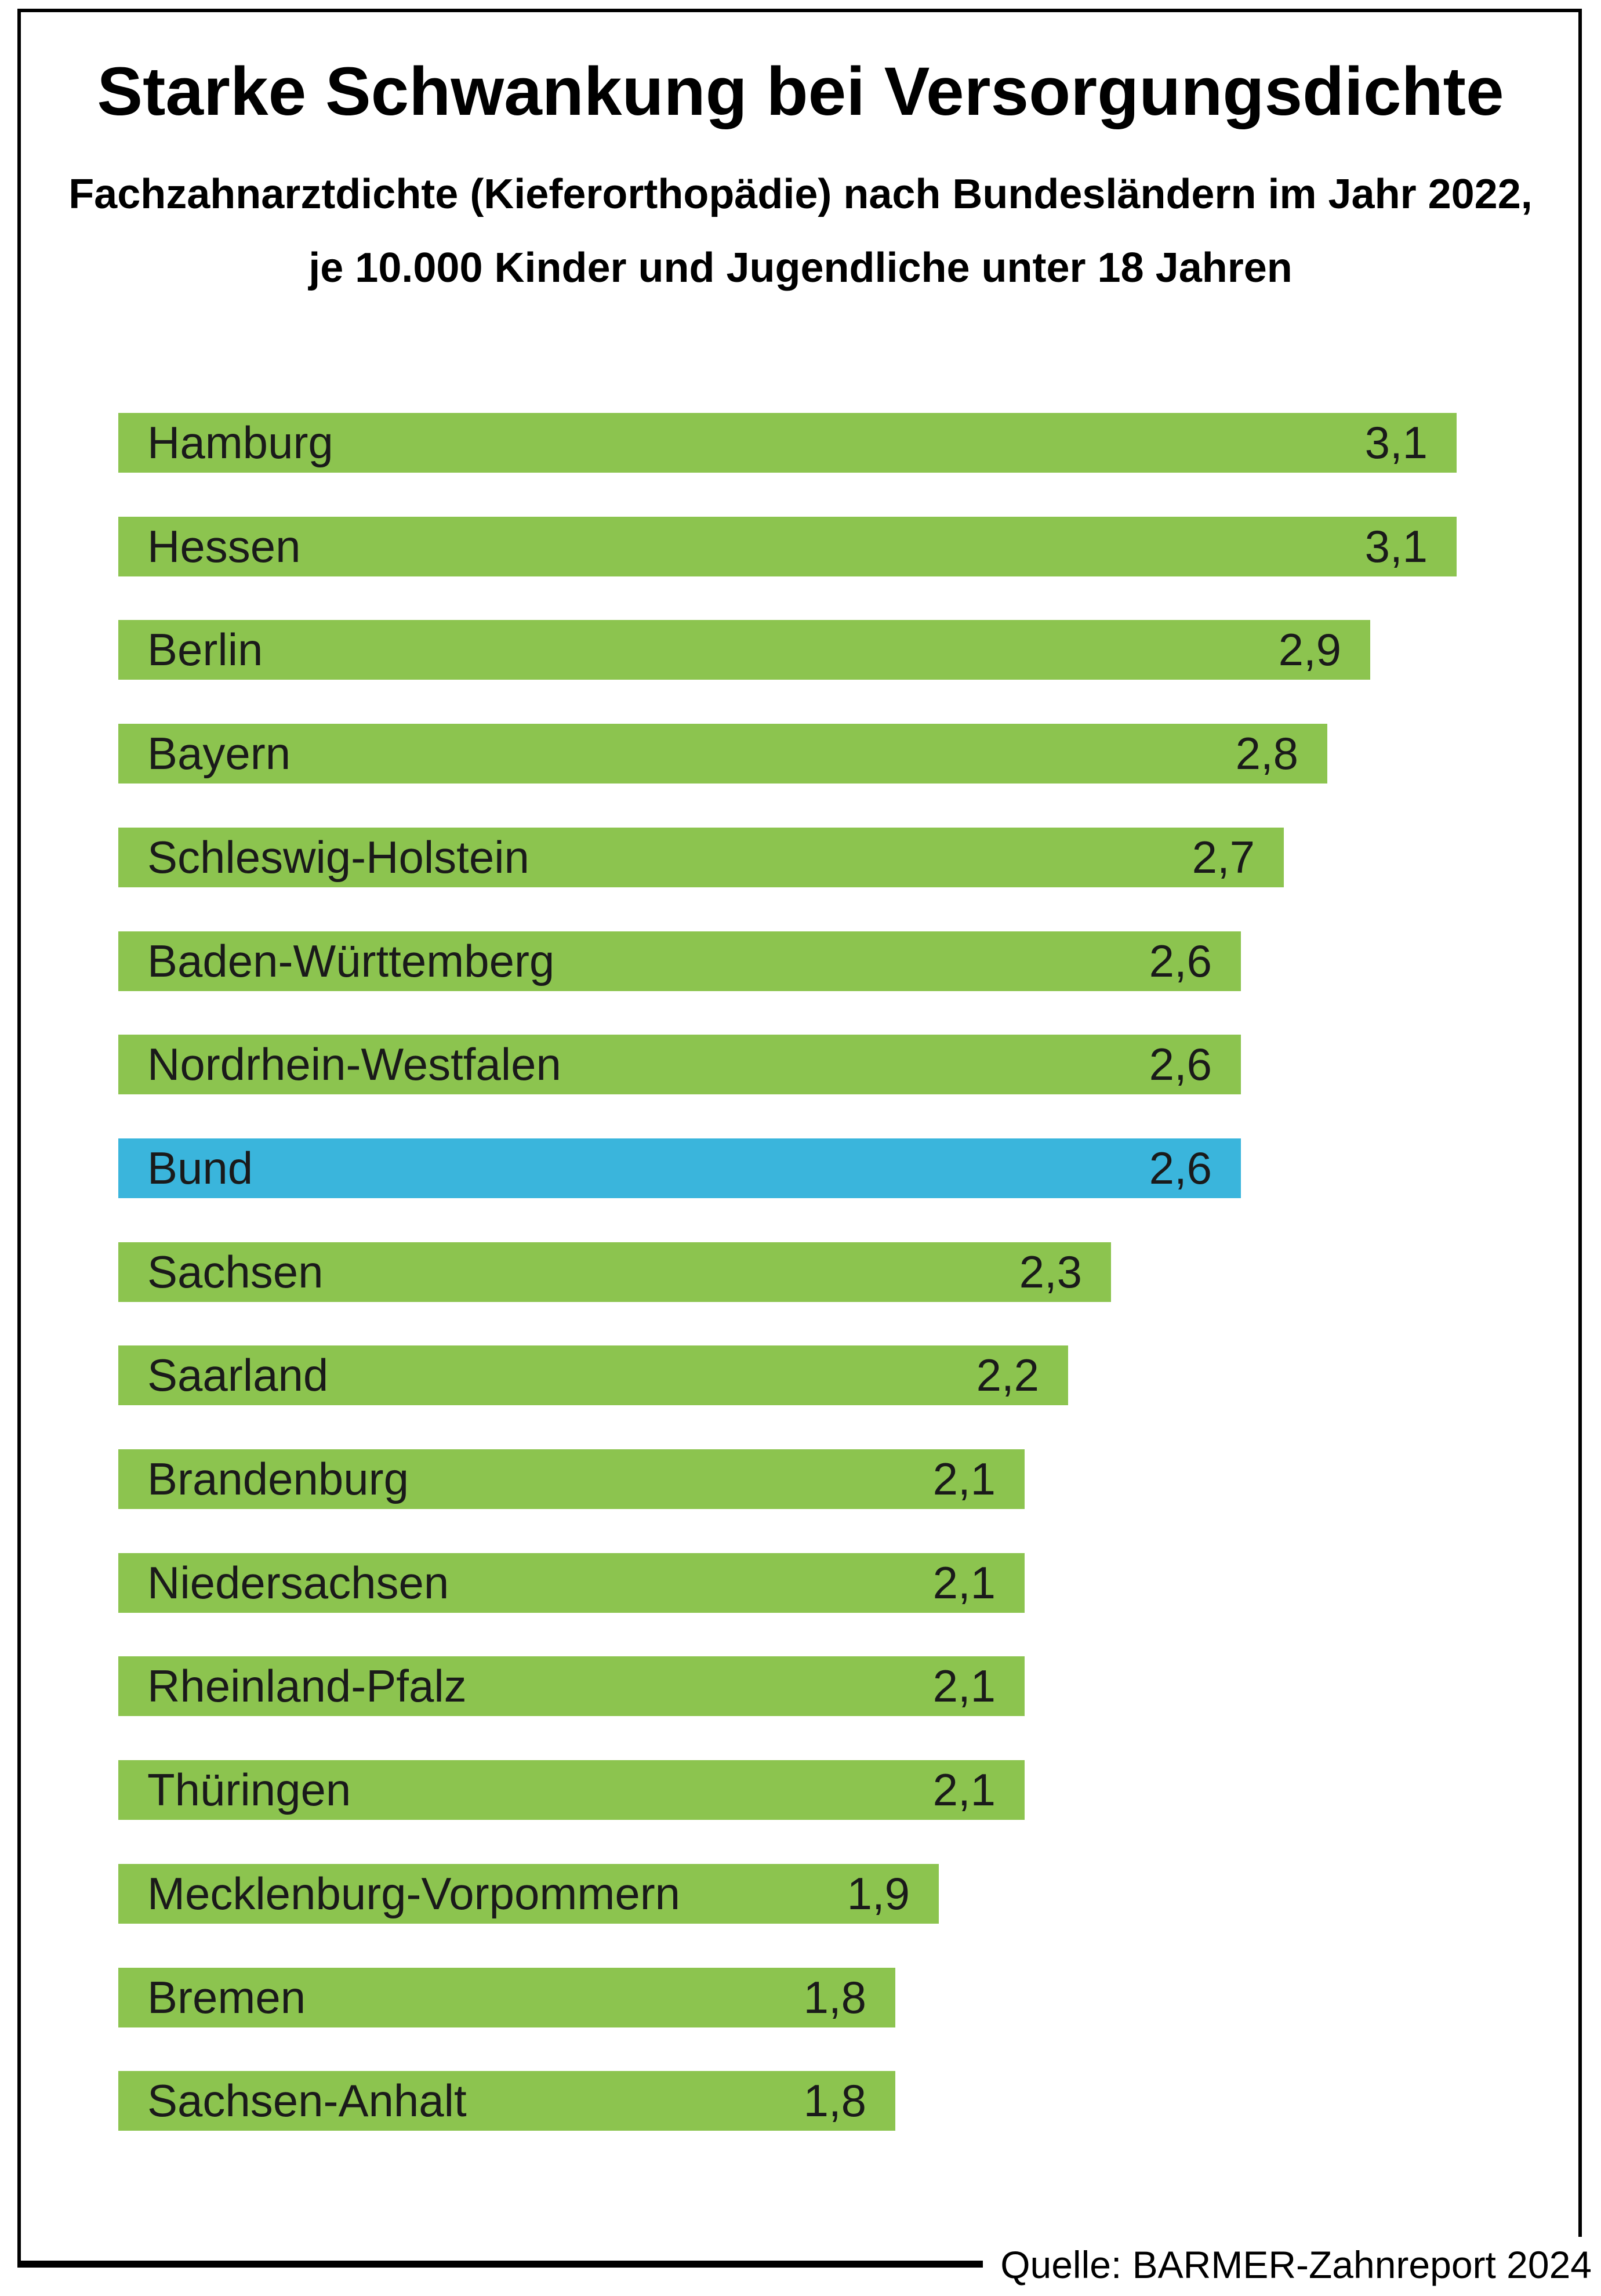  Describe the element at coordinates (788, 546) in the screenshot. I see `bar-row: Hessen 3,1` at that location.